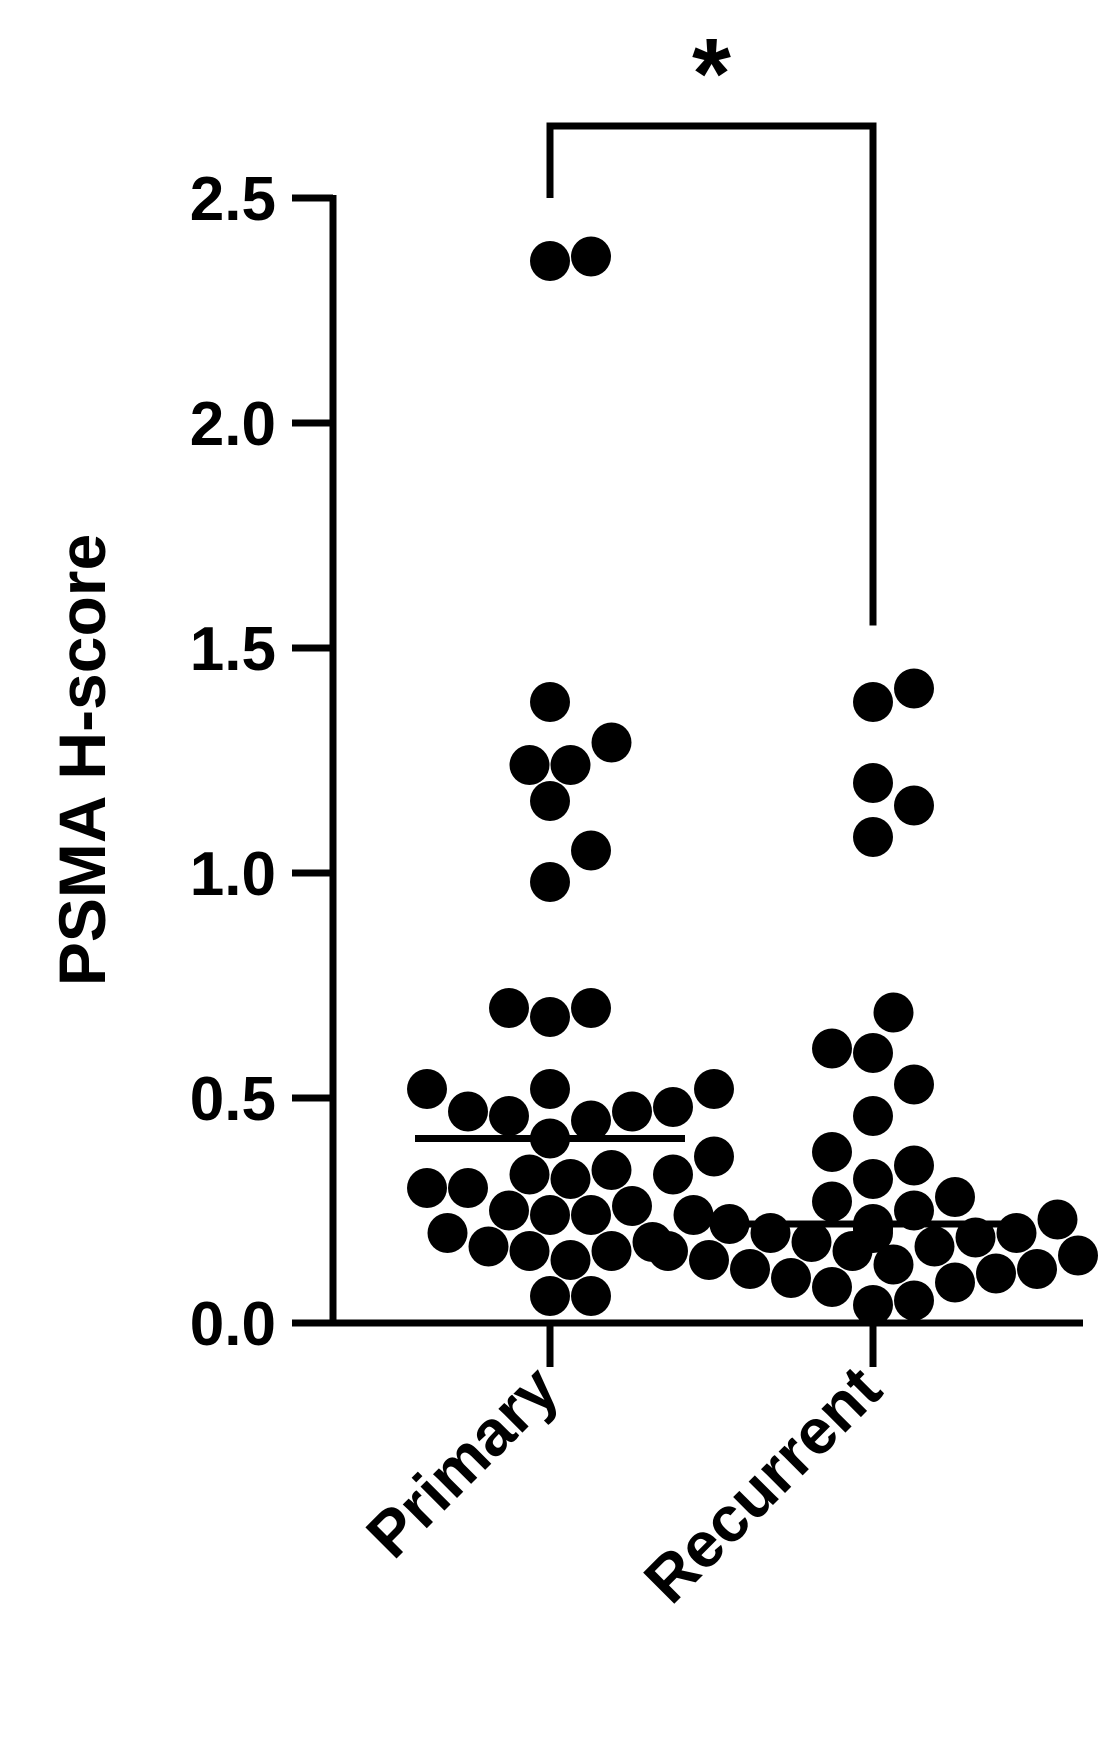 Image resolution: width=1111 pixels, height=1755 pixels. What do you see at coordinates (233, 874) in the screenshot?
I see `y-tick-label: 1.0` at bounding box center [233, 874].